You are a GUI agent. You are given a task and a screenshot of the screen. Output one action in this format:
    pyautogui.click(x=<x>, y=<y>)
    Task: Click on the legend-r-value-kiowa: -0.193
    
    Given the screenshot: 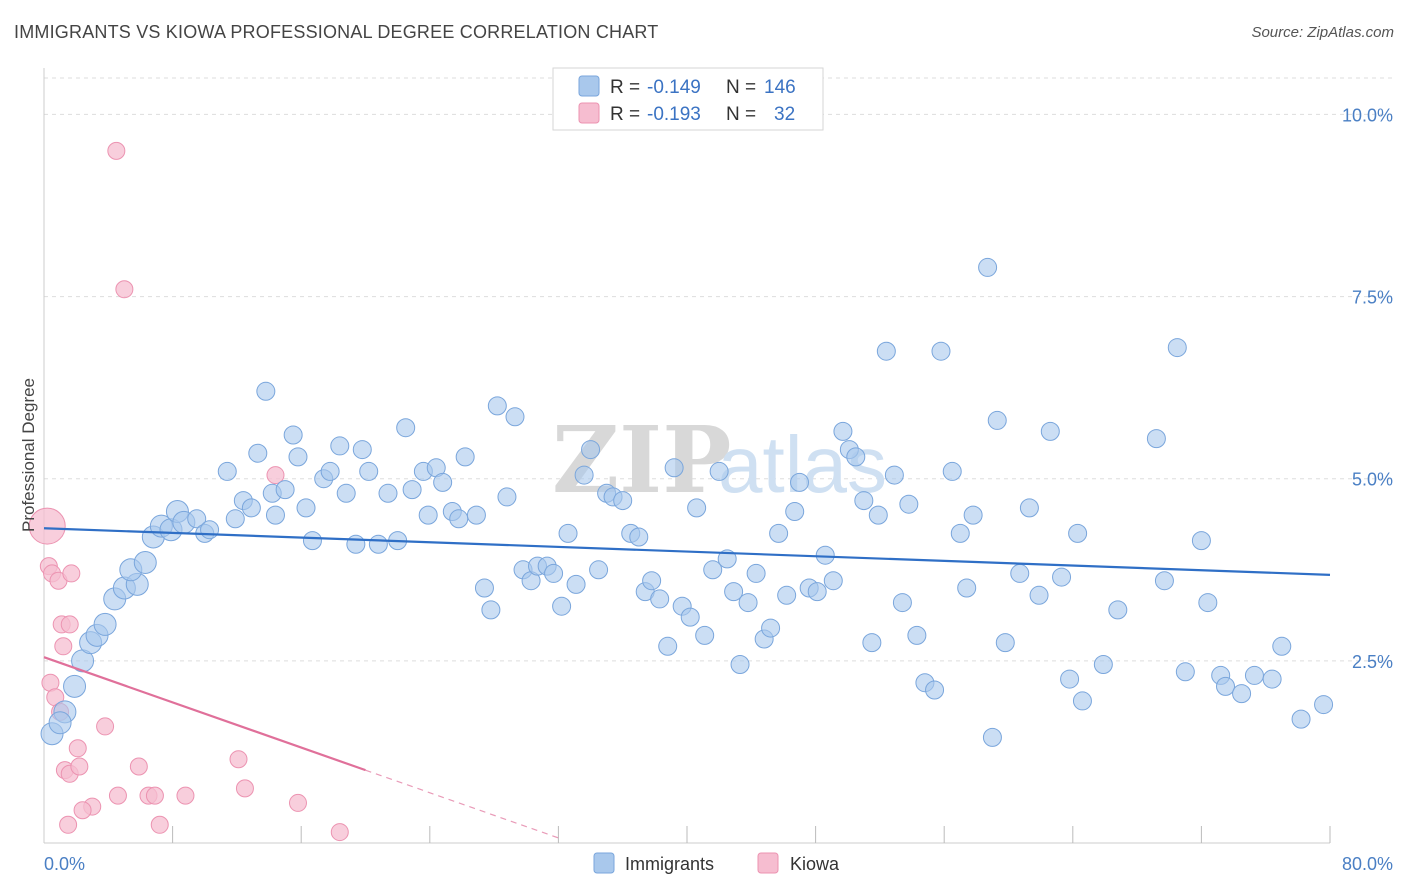 What is the action you would take?
    pyautogui.click(x=674, y=114)
    